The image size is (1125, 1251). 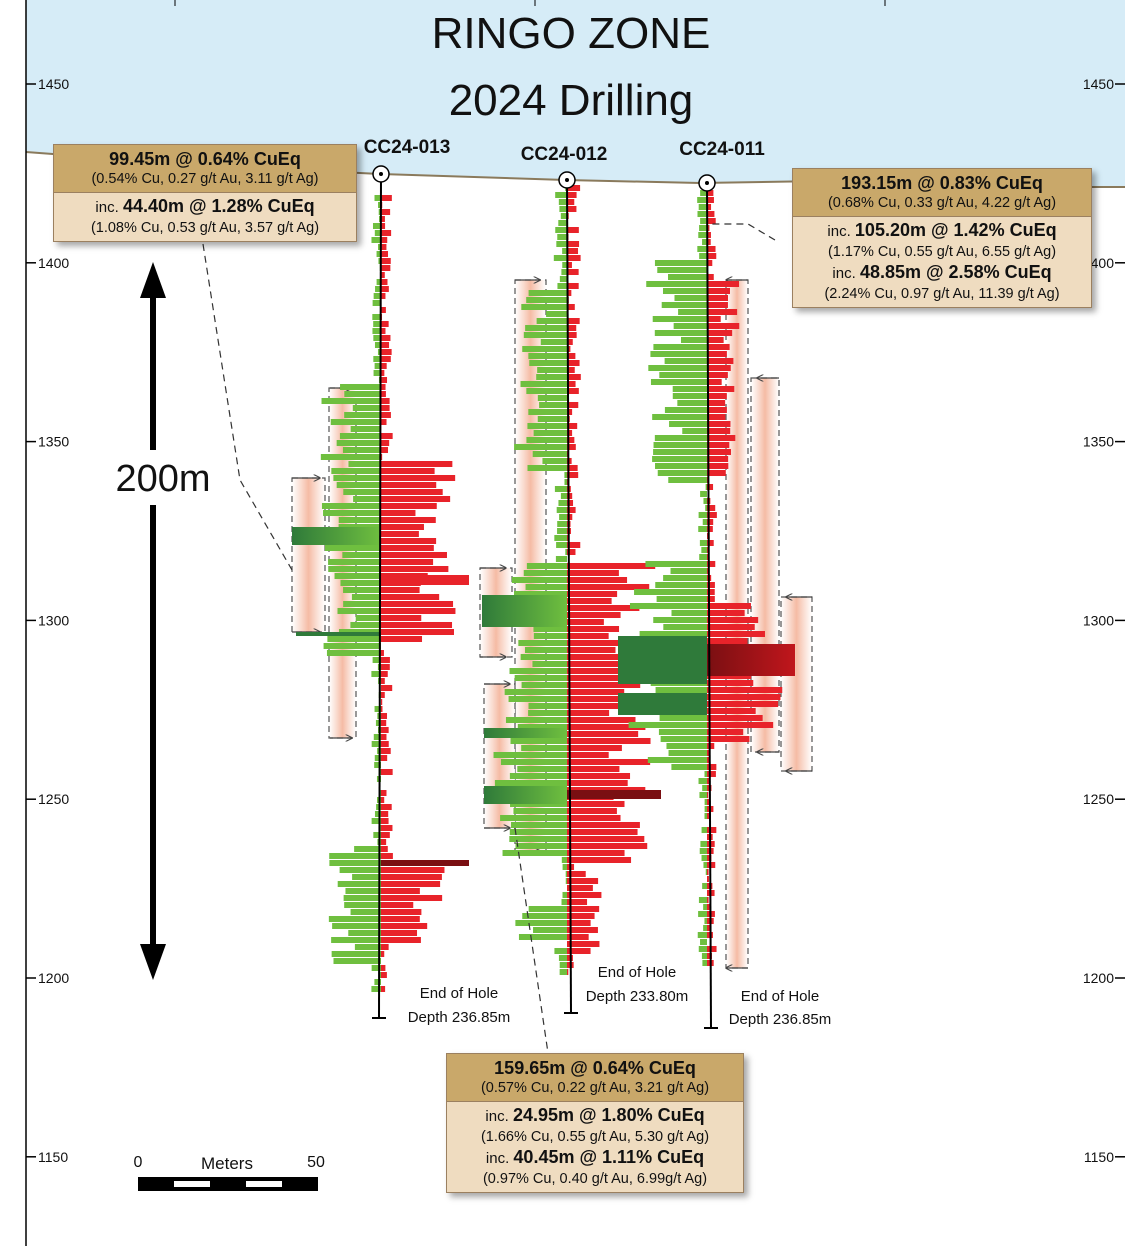 I want to click on elevation-label-right: 1150, so click(x=1099, y=1157).